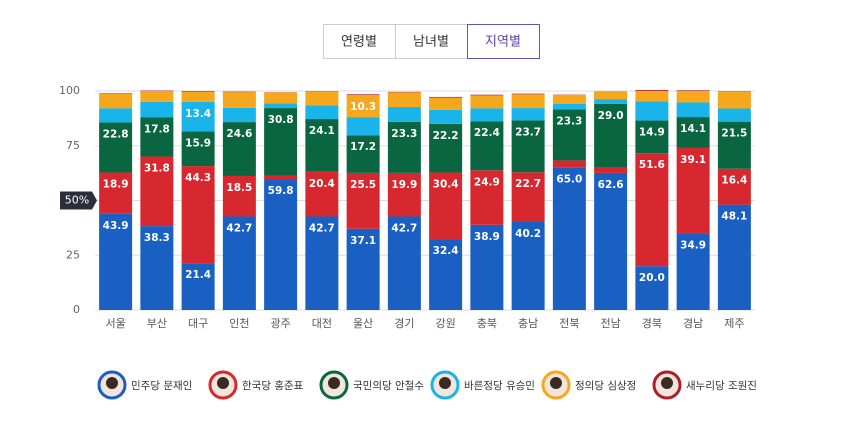 The image size is (850, 432). What do you see at coordinates (359, 42) in the screenshot?
I see `tab-label: 연령별` at bounding box center [359, 42].